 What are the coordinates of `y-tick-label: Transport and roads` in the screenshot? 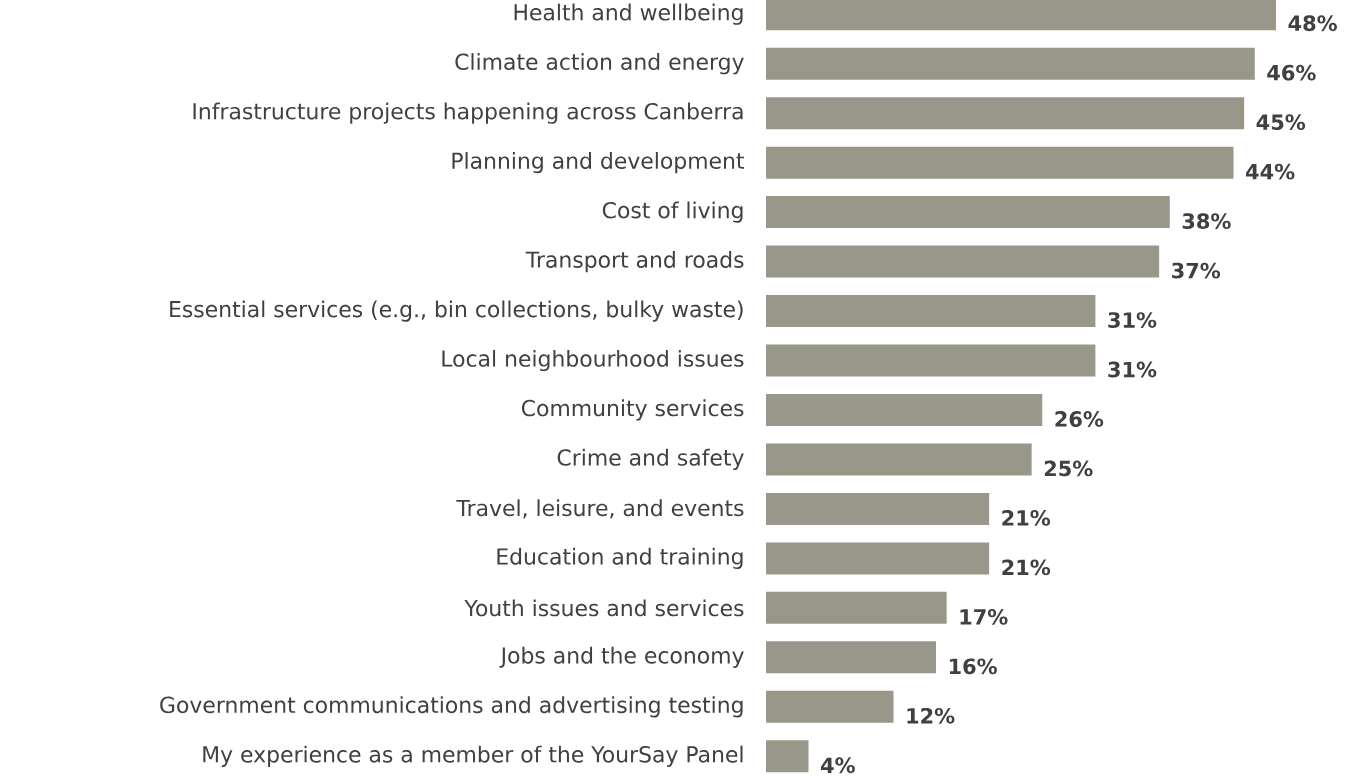 It's located at (634, 261).